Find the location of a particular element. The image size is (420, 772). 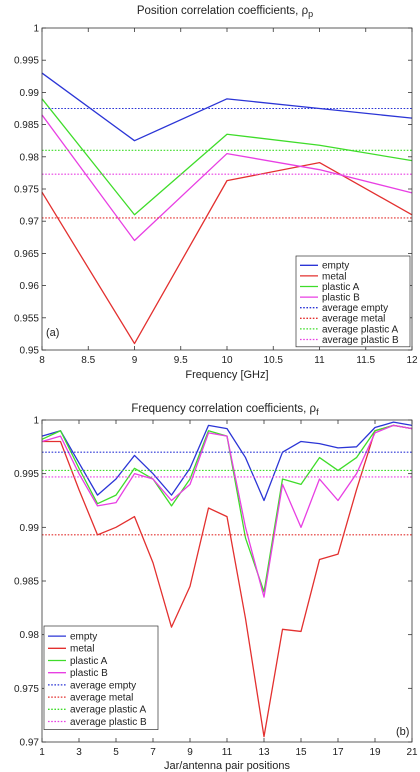

chart-a-xtick-label: 11.5 is located at coordinates (365, 360).